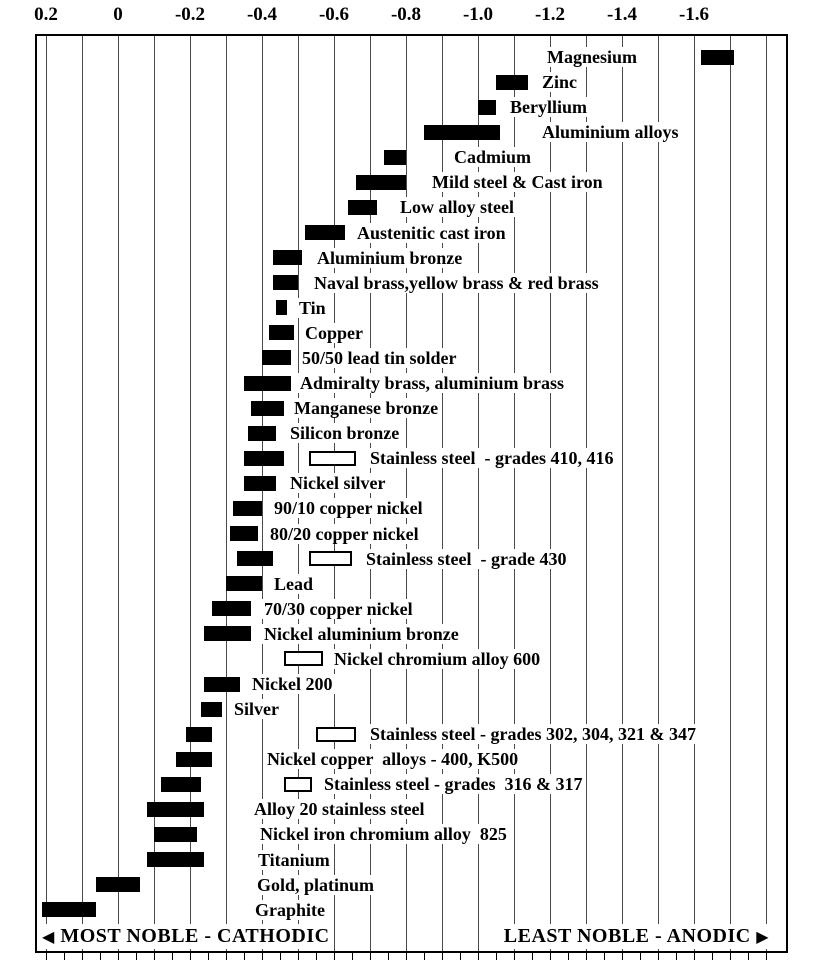 This screenshot has height=979, width=813. What do you see at coordinates (290, 909) in the screenshot?
I see `metal-label: Graphite` at bounding box center [290, 909].